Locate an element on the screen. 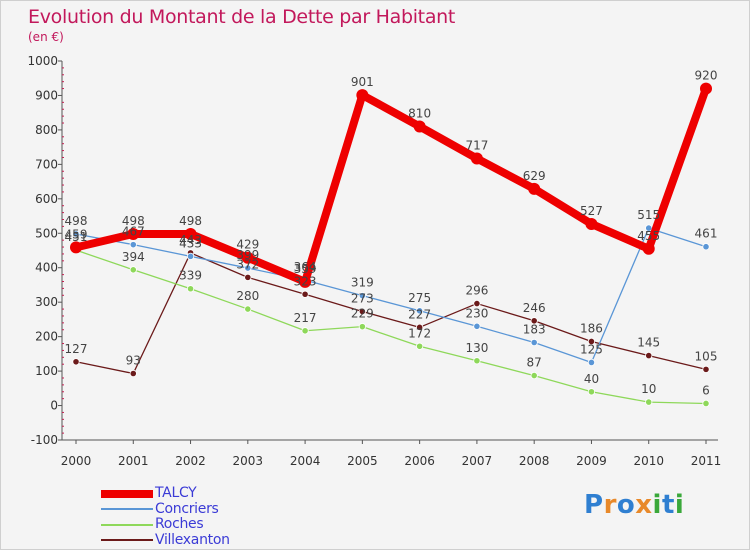 The width and height of the screenshot is (750, 550). y-tick-label: -100 is located at coordinates (44, 440).